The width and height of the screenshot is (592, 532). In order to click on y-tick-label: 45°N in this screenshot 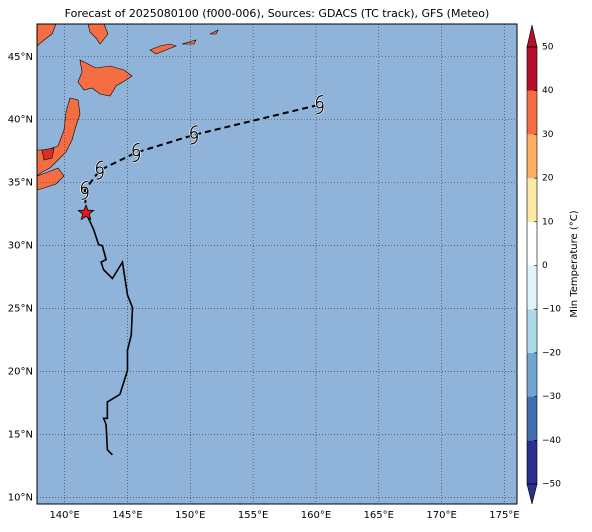, I will do `click(20, 57)`.